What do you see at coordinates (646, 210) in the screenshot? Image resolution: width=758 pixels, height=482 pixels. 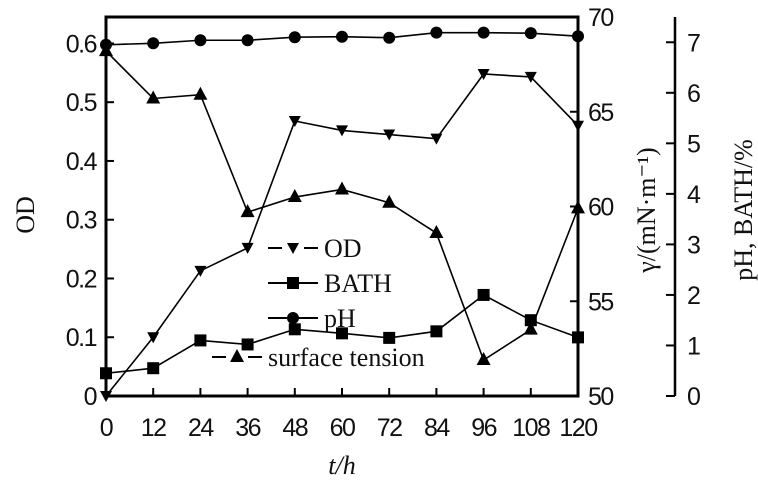 I see `y-axis-right1-title: γ/(mN·m⁻¹)` at bounding box center [646, 210].